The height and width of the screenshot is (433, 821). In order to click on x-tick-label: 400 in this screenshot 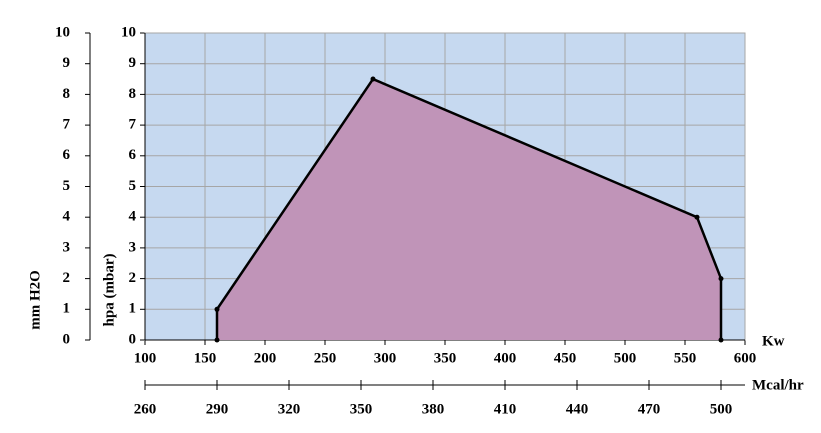, I will do `click(505, 358)`.